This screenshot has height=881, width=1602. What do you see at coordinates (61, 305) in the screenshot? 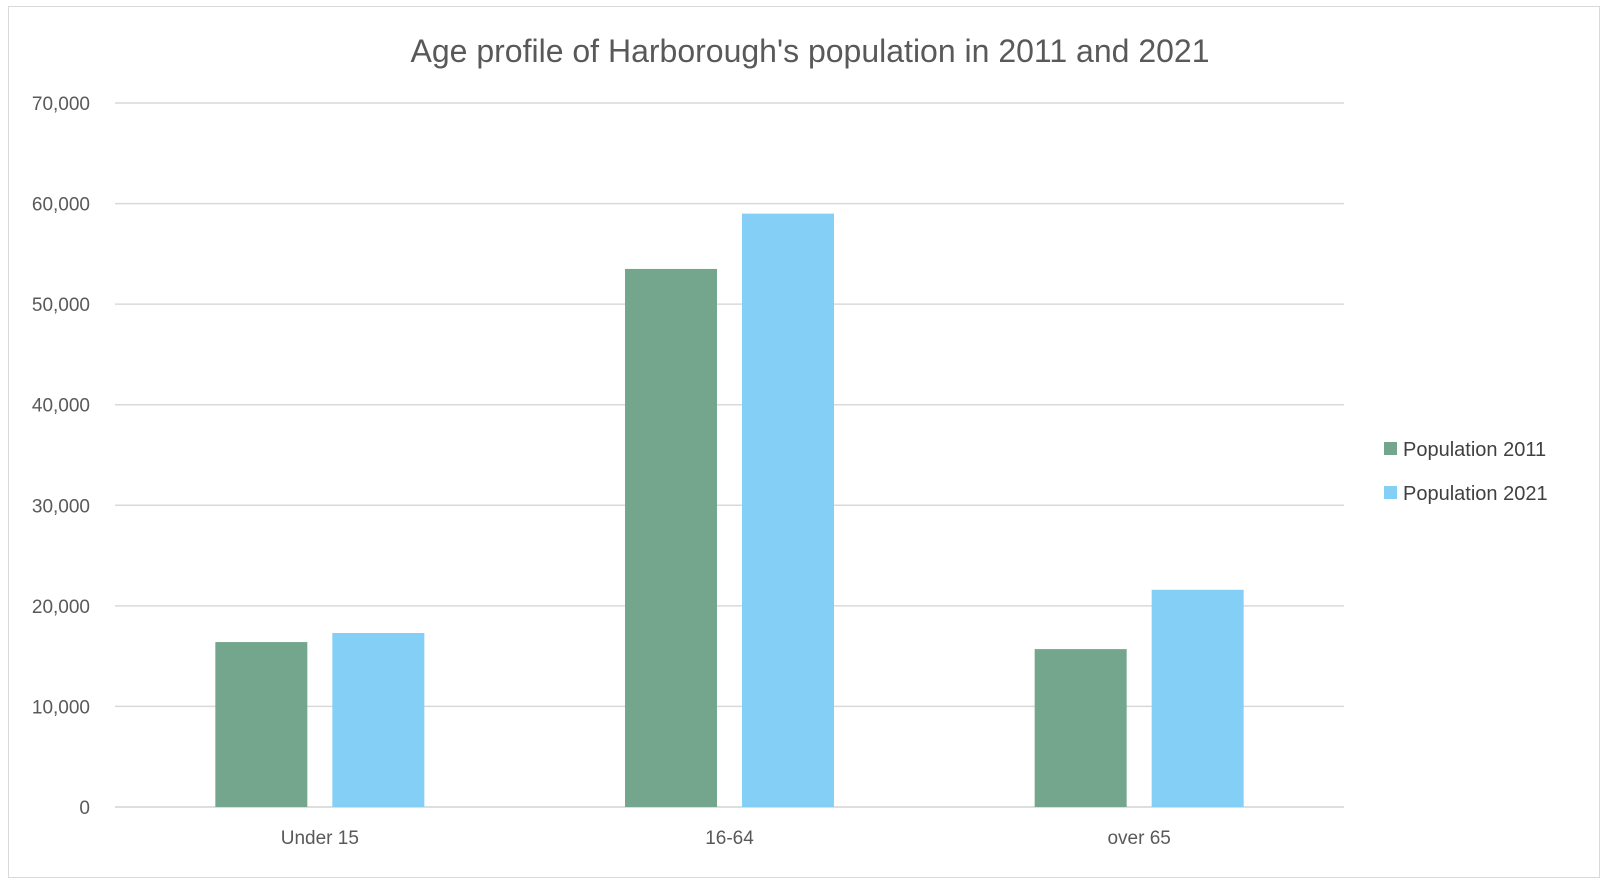
I see `y-tick-label: 50,000` at bounding box center [61, 305].